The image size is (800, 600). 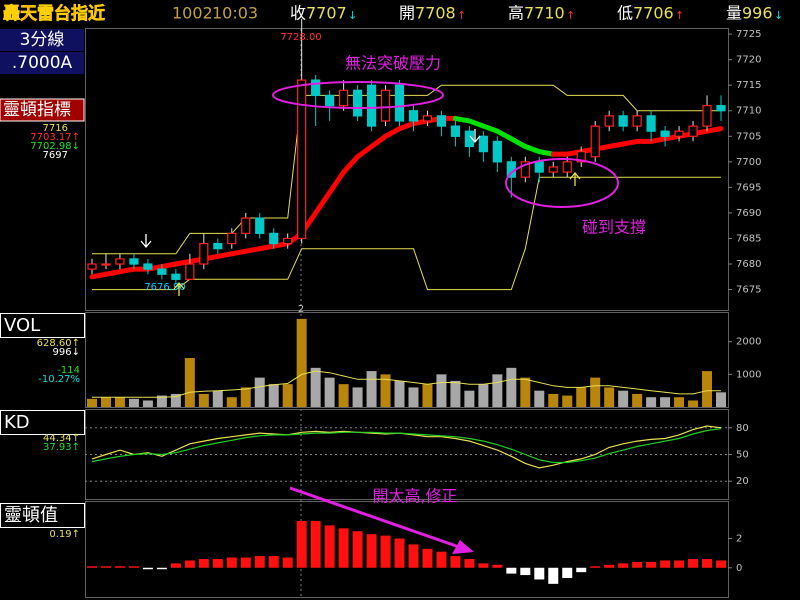 What do you see at coordinates (17, 422) in the screenshot?
I see `kd-title: KD` at bounding box center [17, 422].